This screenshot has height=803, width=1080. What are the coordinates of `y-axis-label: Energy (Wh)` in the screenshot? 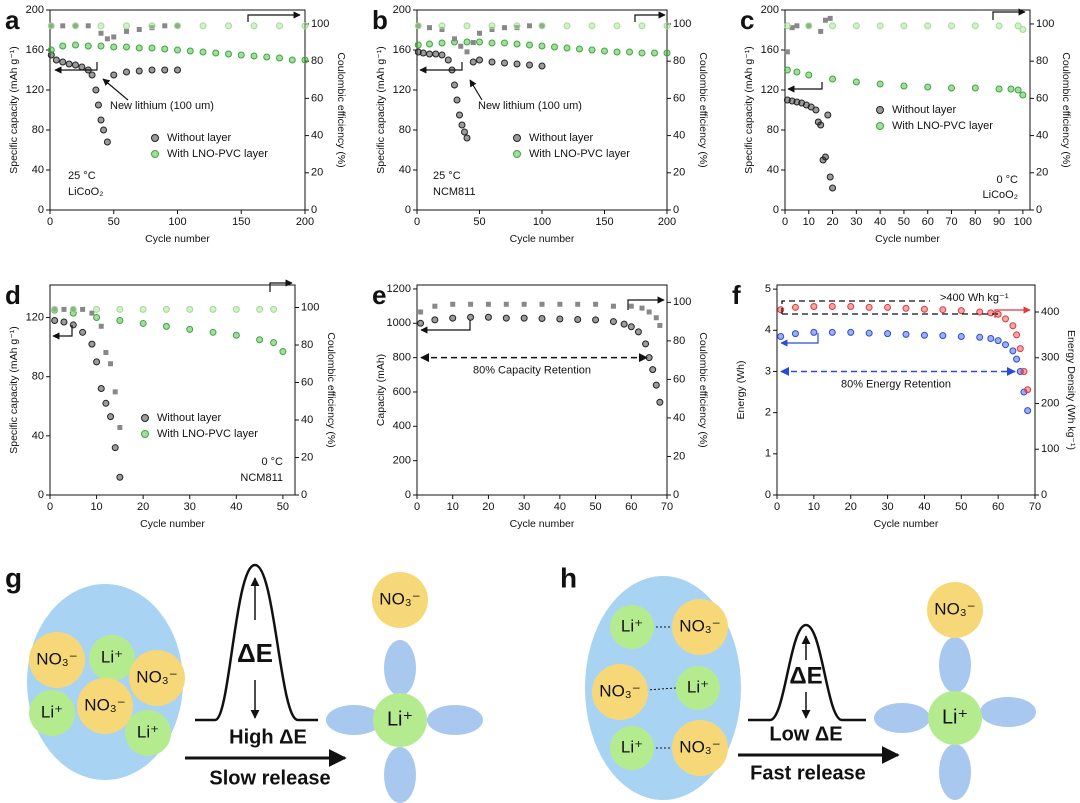 It's located at (741, 390).